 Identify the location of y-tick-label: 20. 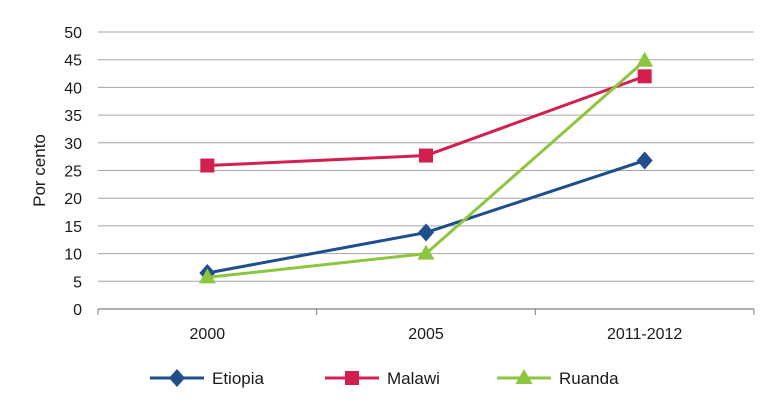
(73, 199).